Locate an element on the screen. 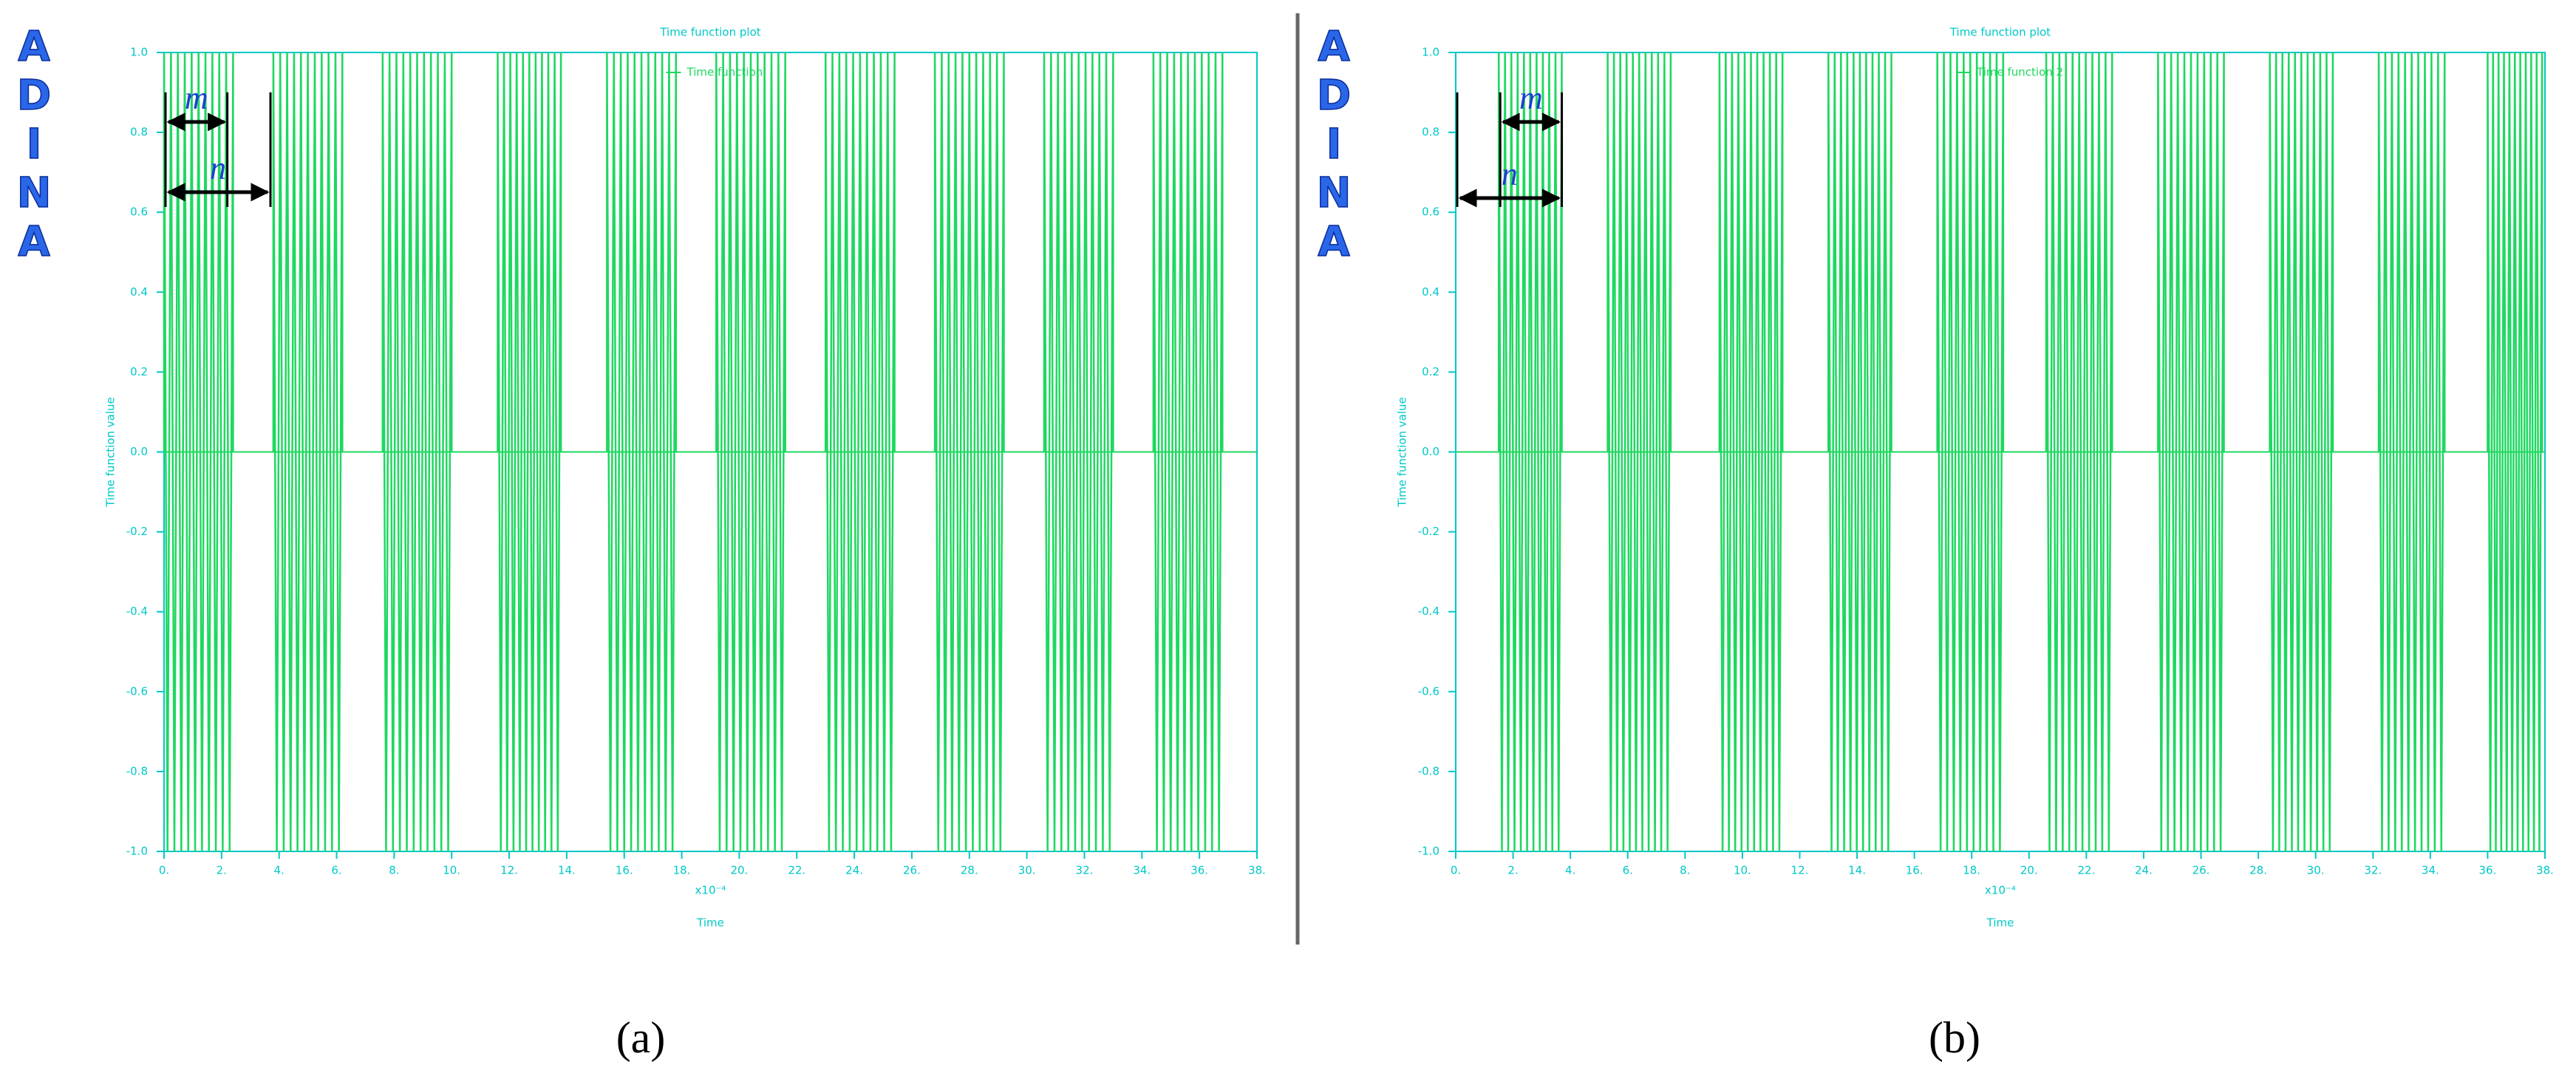 This screenshot has height=1082, width=2576. x-tick-label: 32. is located at coordinates (2373, 870).